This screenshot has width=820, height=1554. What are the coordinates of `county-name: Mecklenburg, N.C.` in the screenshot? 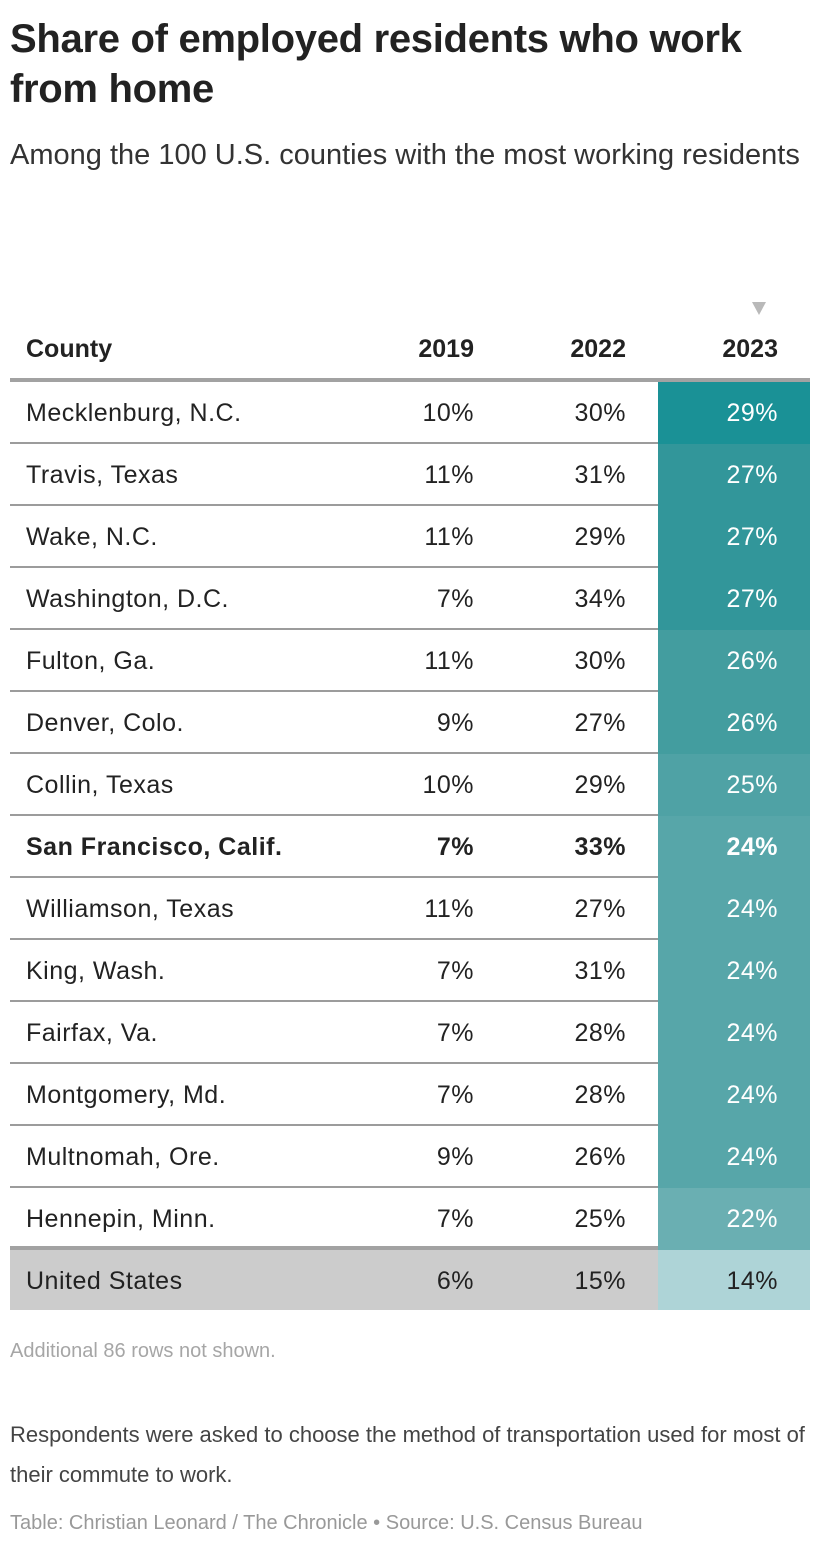 It's located at (134, 413).